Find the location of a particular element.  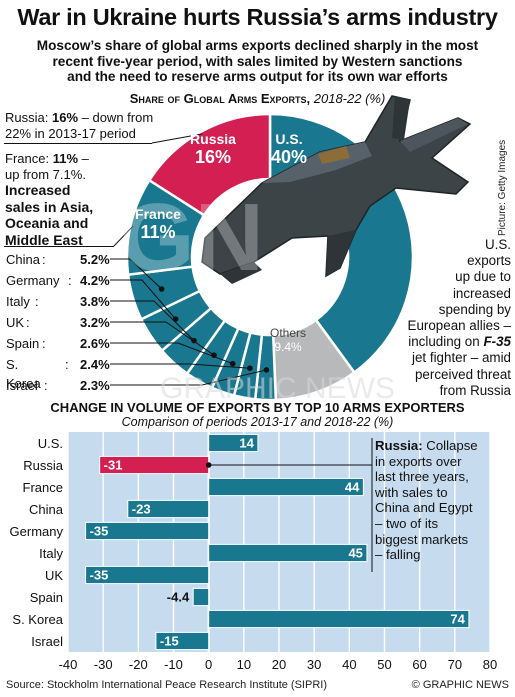

x-tick-label: -20 is located at coordinates (138, 664).